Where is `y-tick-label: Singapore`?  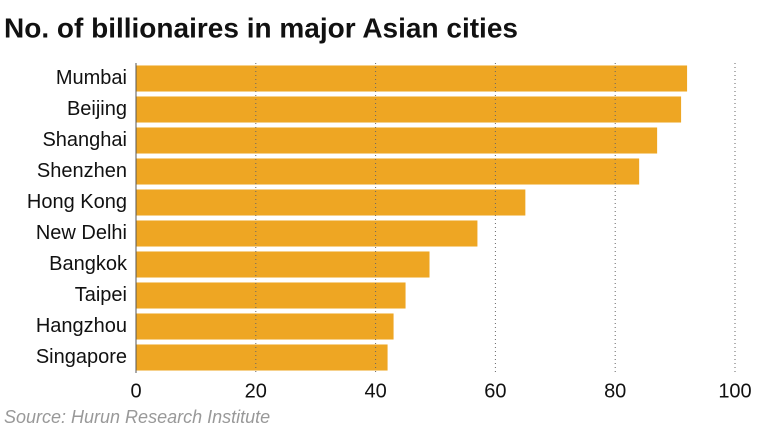
y-tick-label: Singapore is located at coordinates (81, 357).